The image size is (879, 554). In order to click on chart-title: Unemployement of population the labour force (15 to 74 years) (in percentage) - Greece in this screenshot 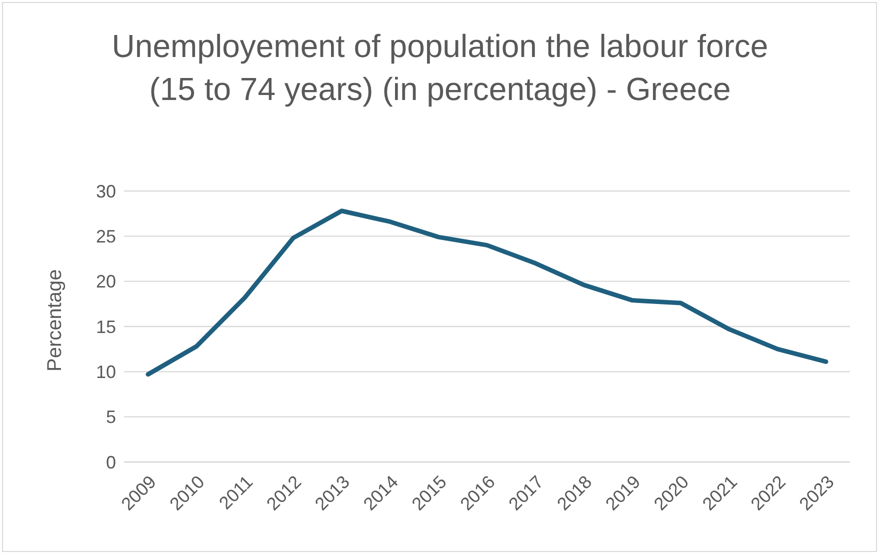, I will do `click(440, 68)`.